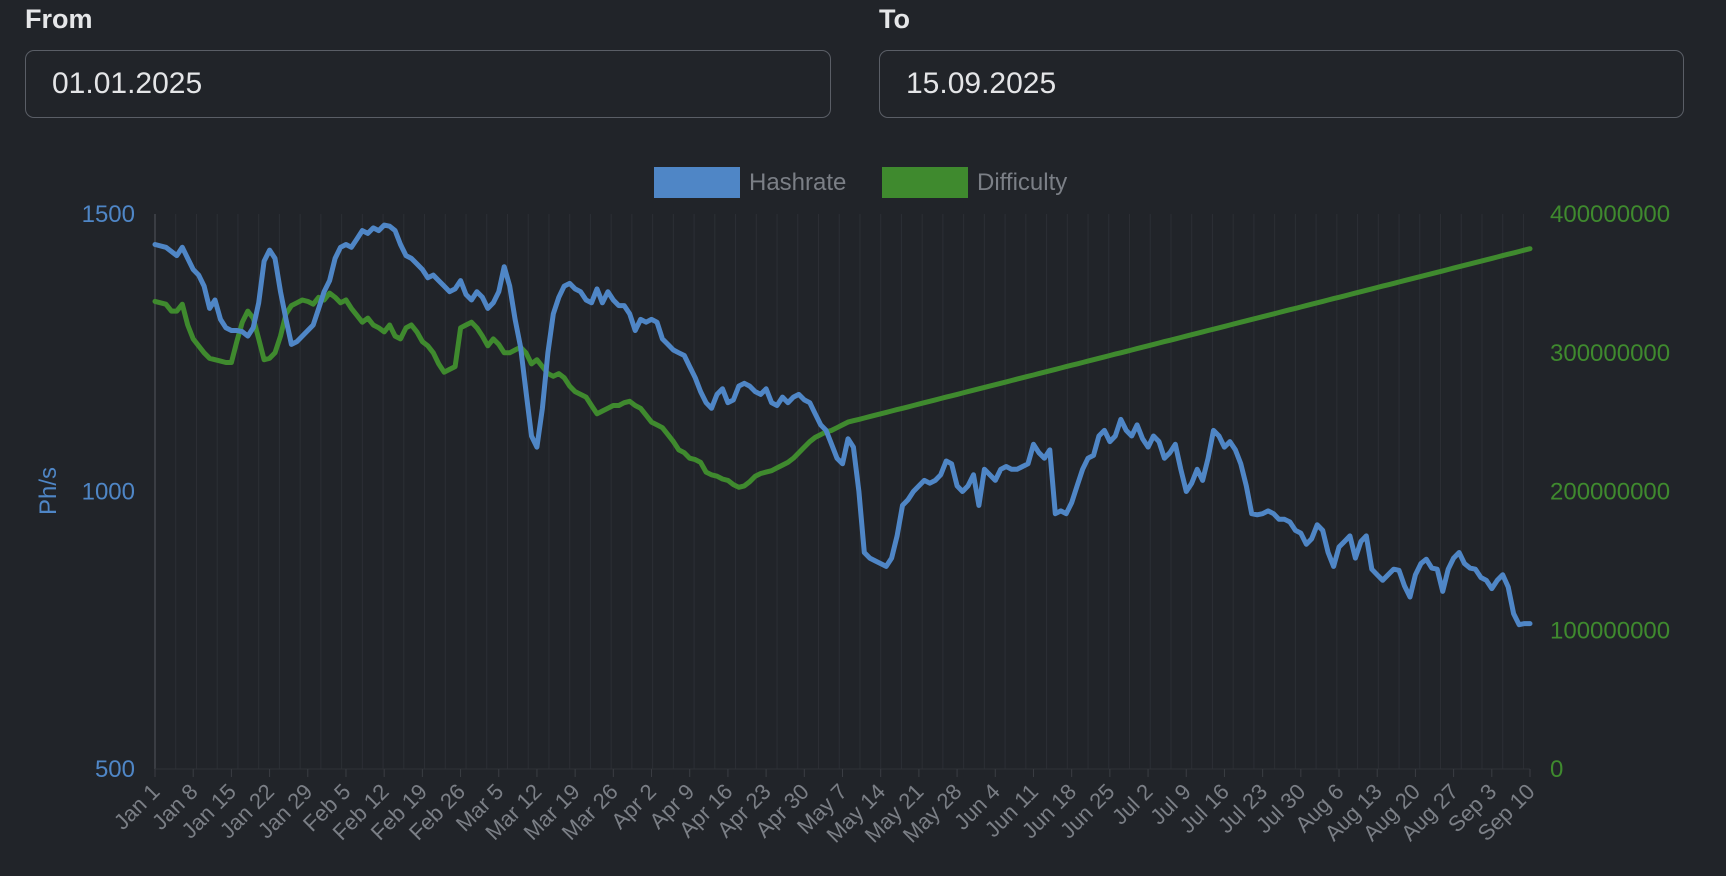  I want to click on legend-label-difficulty: Difficulty, so click(1022, 182).